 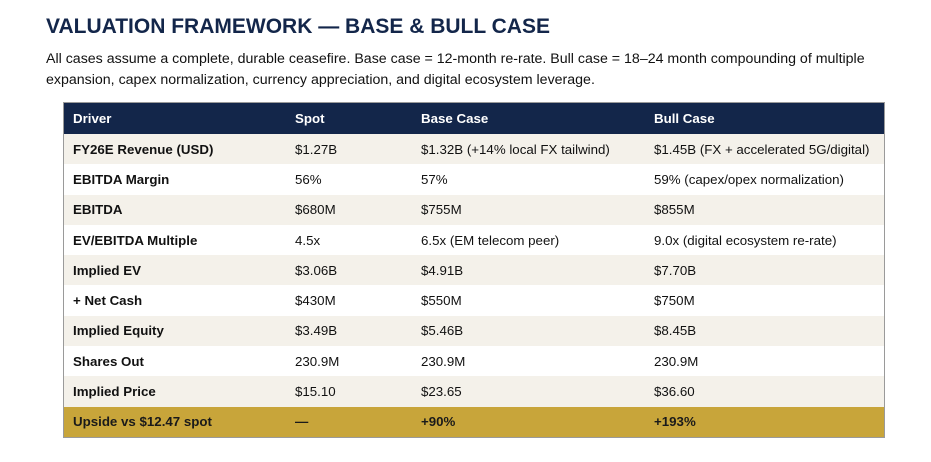 What do you see at coordinates (674, 301) in the screenshot?
I see `cell-bull: $750M` at bounding box center [674, 301].